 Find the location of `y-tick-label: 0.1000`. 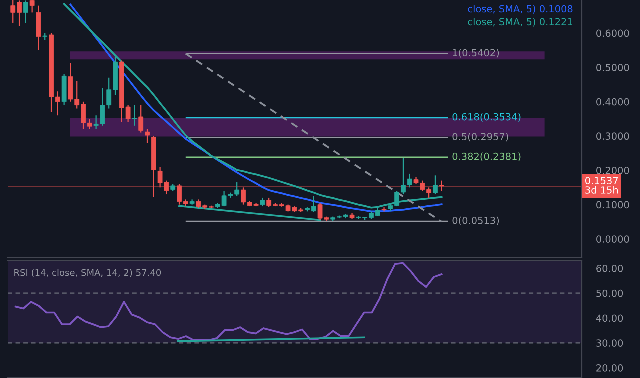

y-tick-label: 0.1000 is located at coordinates (613, 205).